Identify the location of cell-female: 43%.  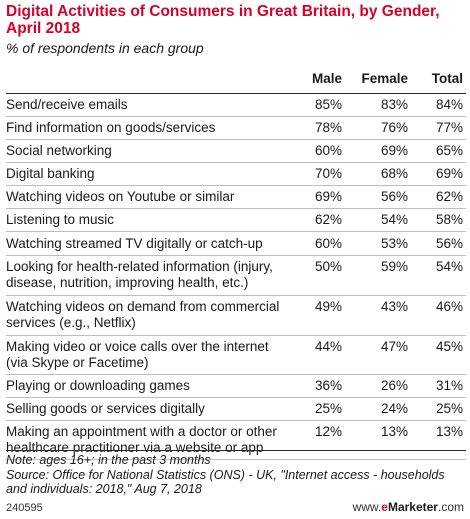
(394, 306).